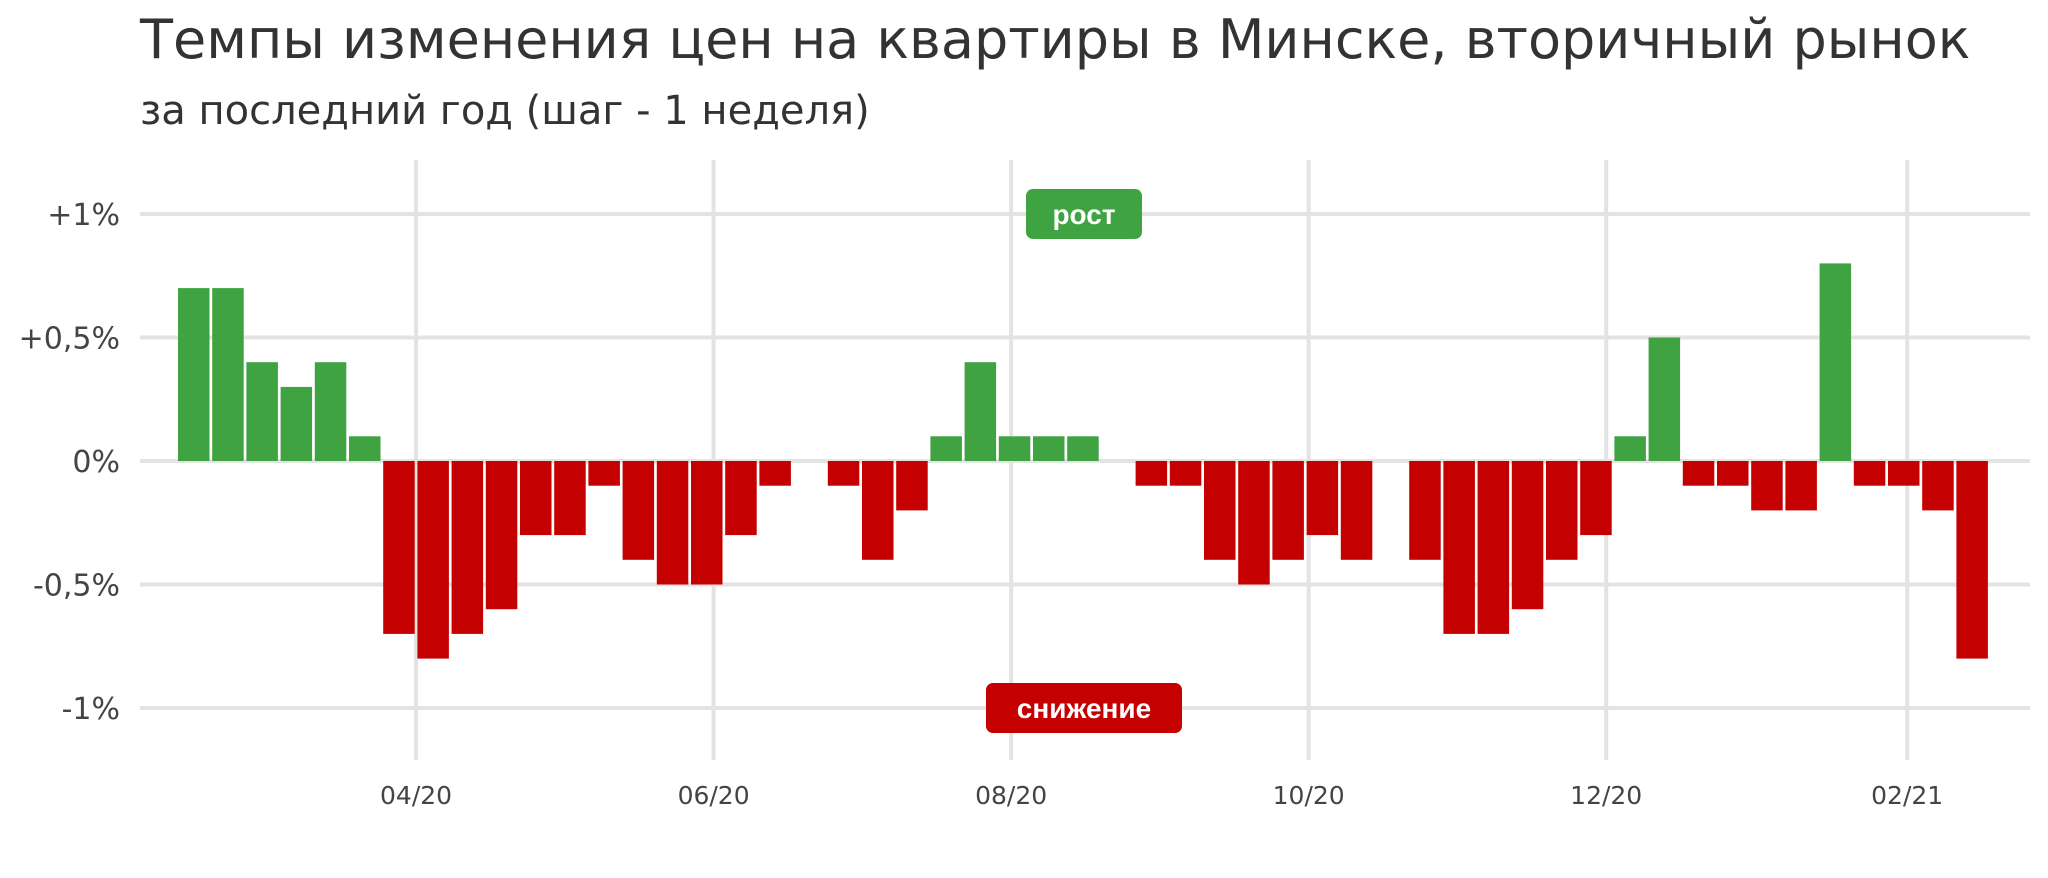 The width and height of the screenshot is (2048, 878). What do you see at coordinates (1606, 795) in the screenshot?
I see `x-tick-label: 12/20` at bounding box center [1606, 795].